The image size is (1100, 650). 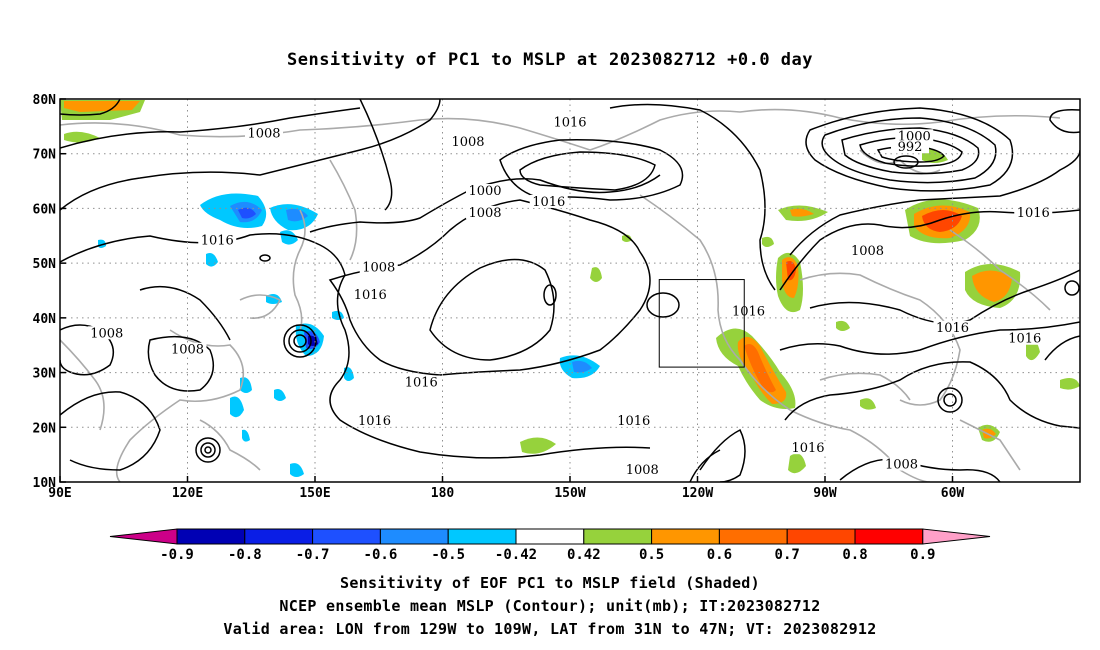 I want to click on colorbar-low-arrow, so click(x=143, y=536).